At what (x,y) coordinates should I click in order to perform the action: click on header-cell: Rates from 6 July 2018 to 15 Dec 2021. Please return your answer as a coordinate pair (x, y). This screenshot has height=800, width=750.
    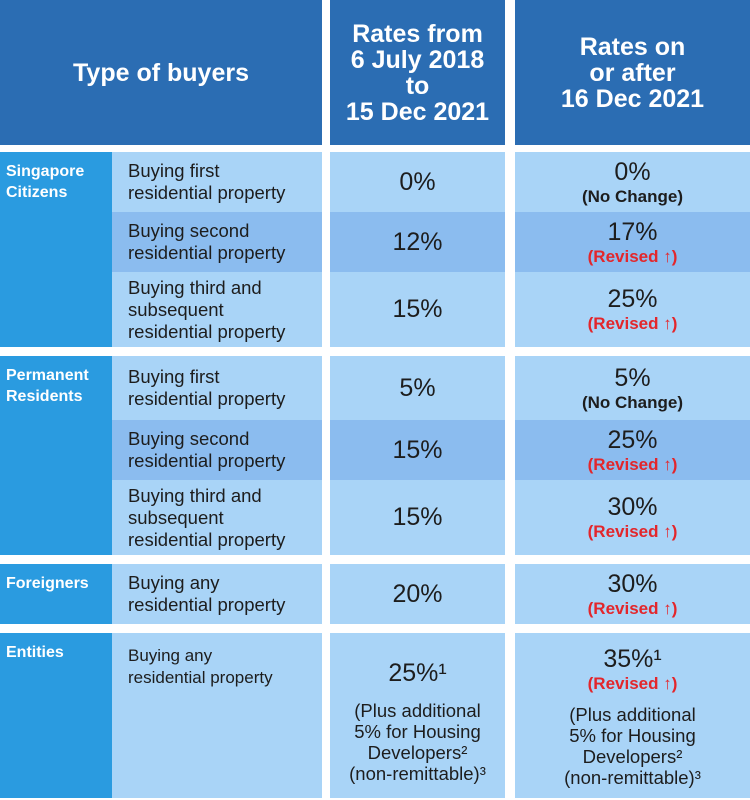
    Looking at the image, I should click on (417, 72).